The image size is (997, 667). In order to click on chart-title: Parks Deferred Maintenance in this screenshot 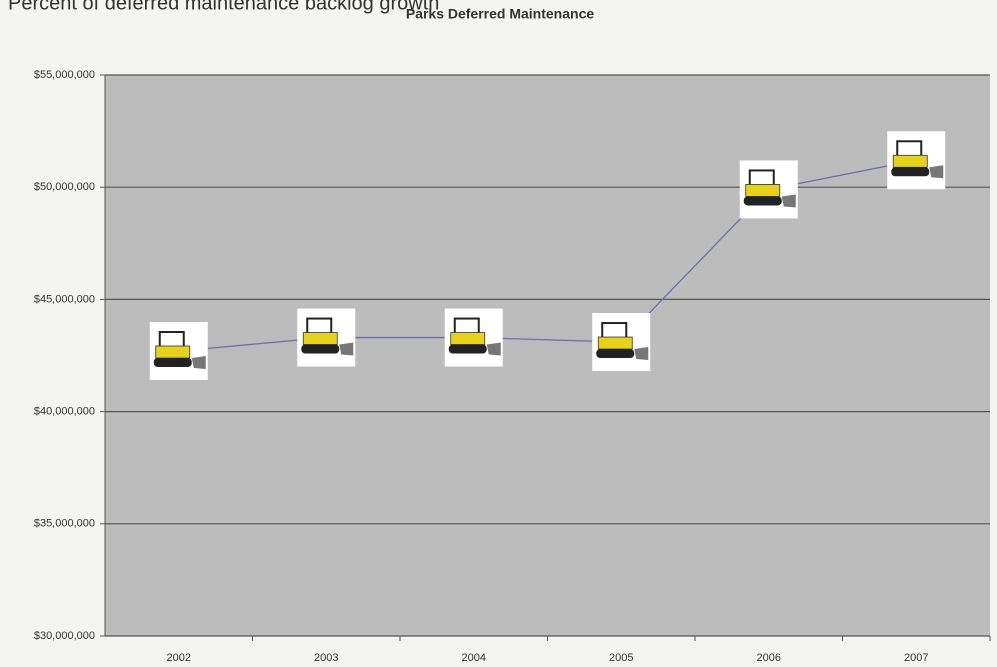, I will do `click(500, 14)`.